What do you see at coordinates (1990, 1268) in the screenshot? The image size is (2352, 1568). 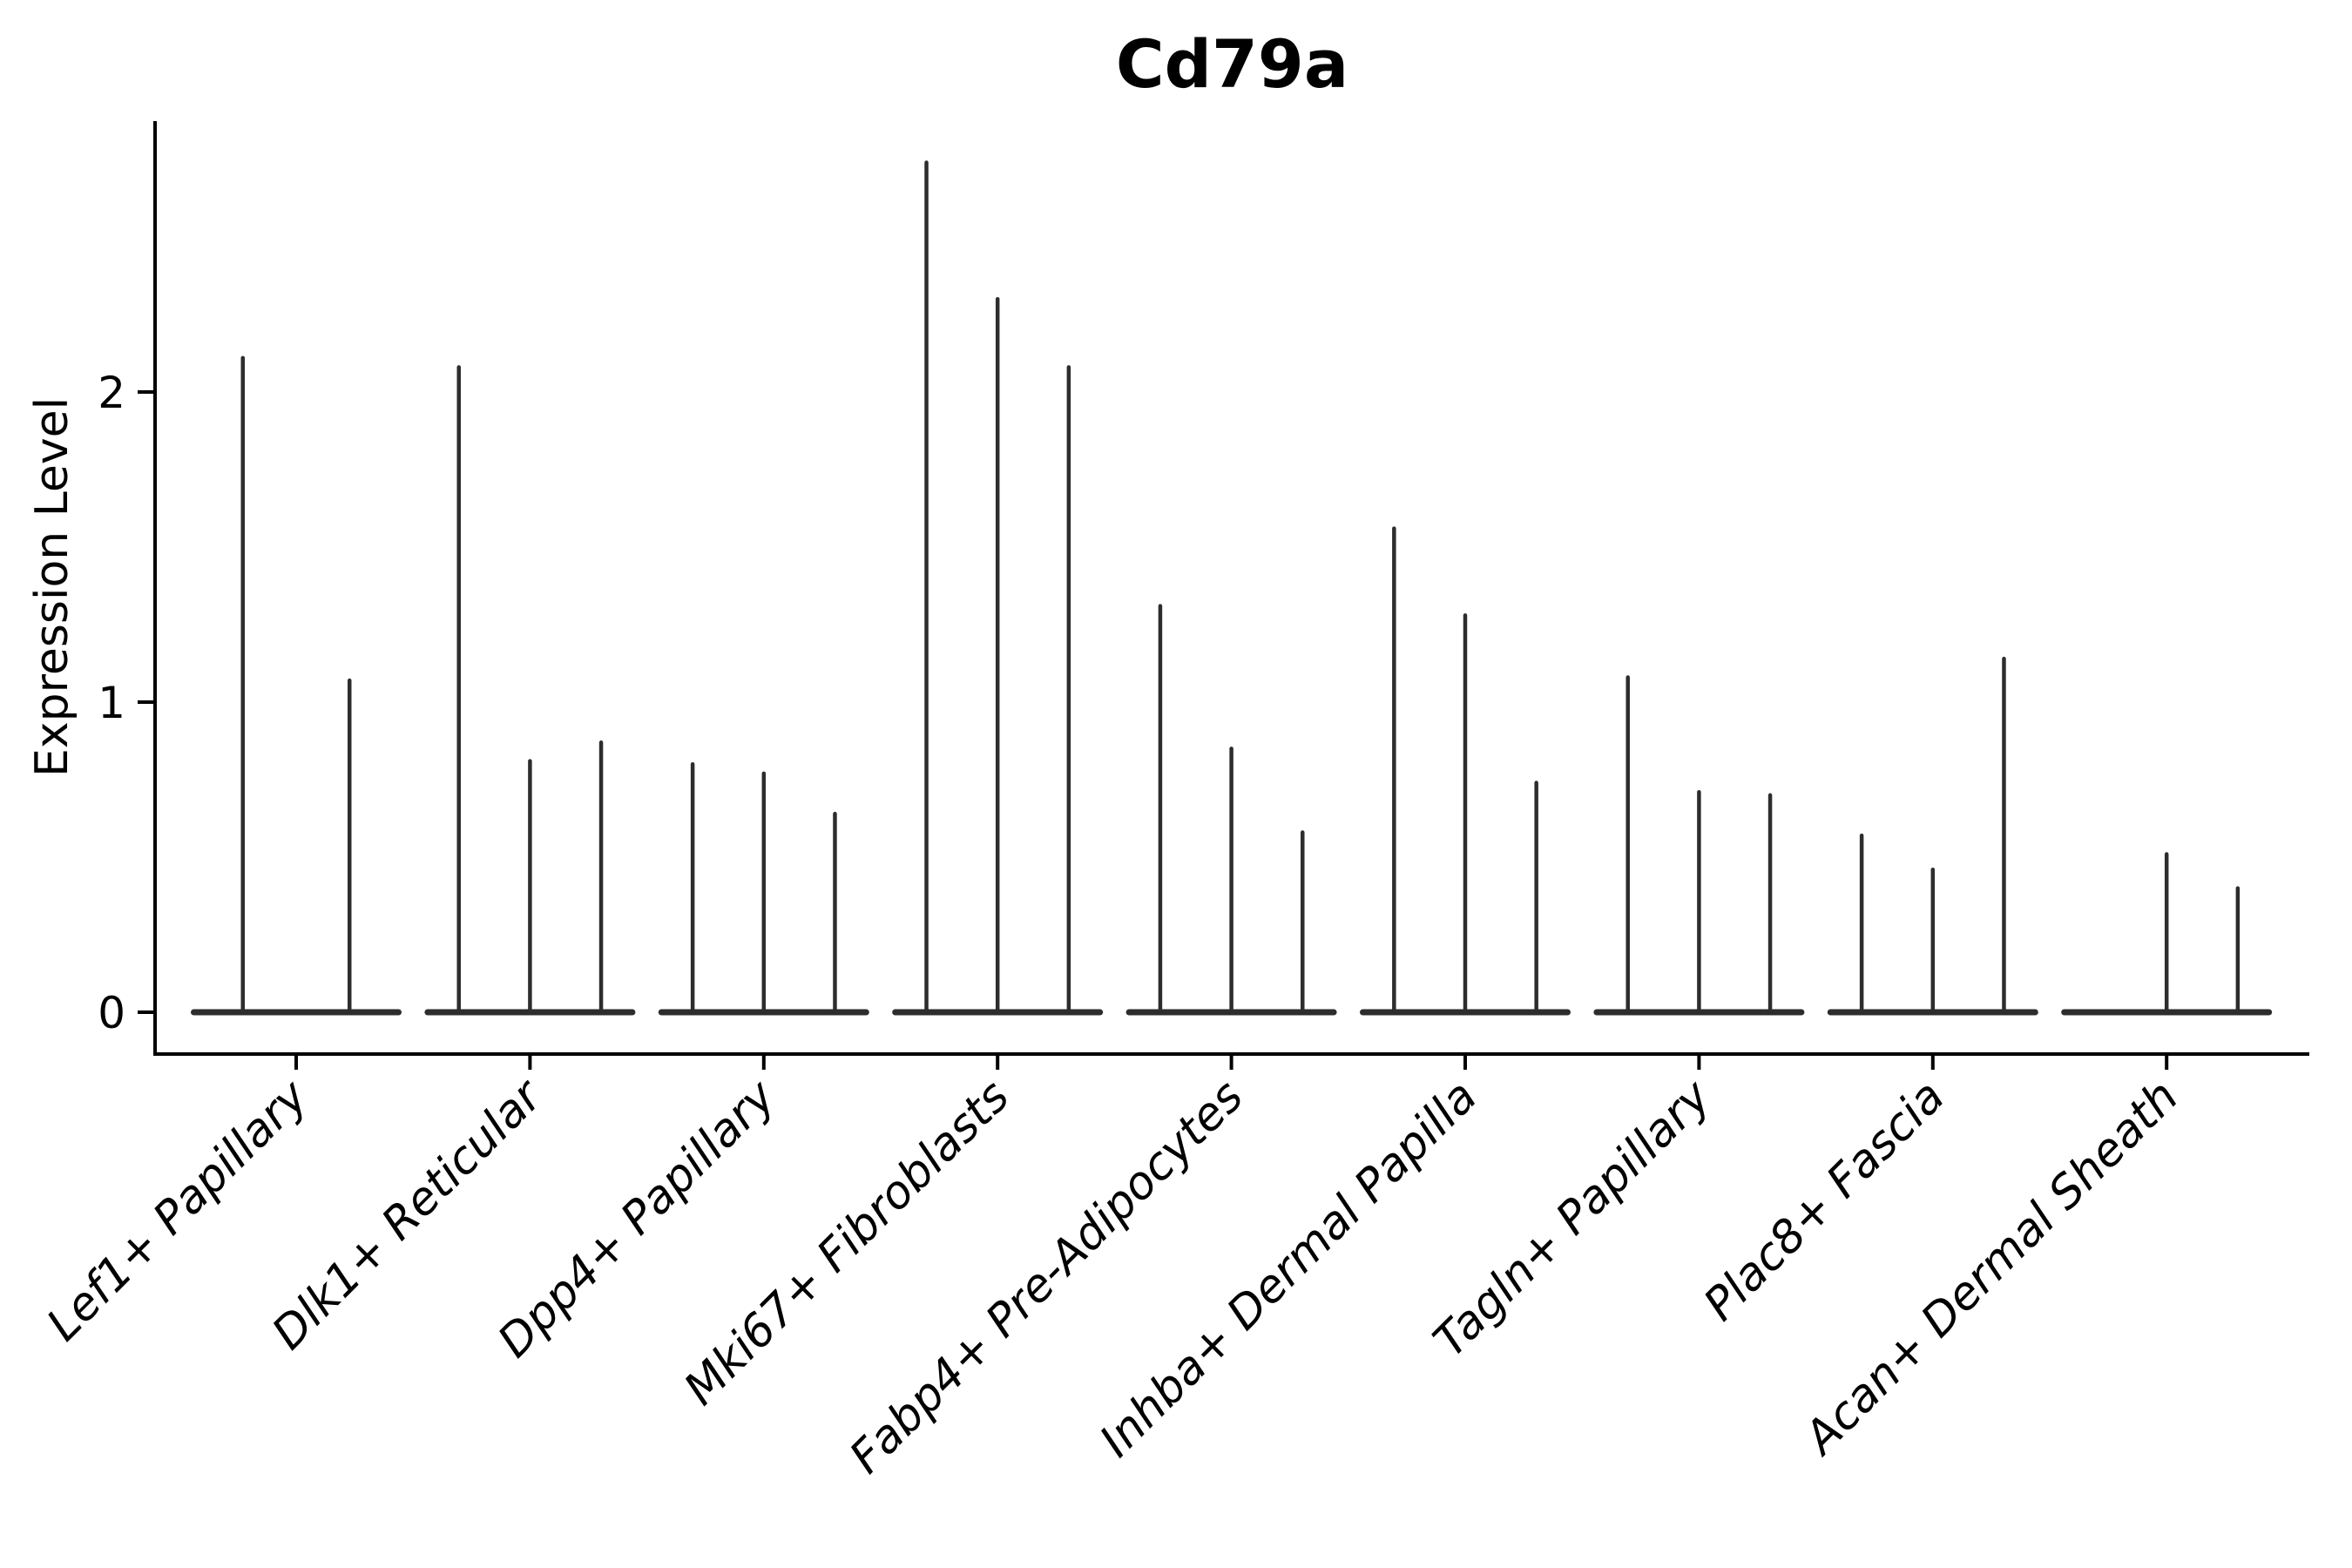 I see `x-category-label: Acan+ Dermal Sheath` at bounding box center [1990, 1268].